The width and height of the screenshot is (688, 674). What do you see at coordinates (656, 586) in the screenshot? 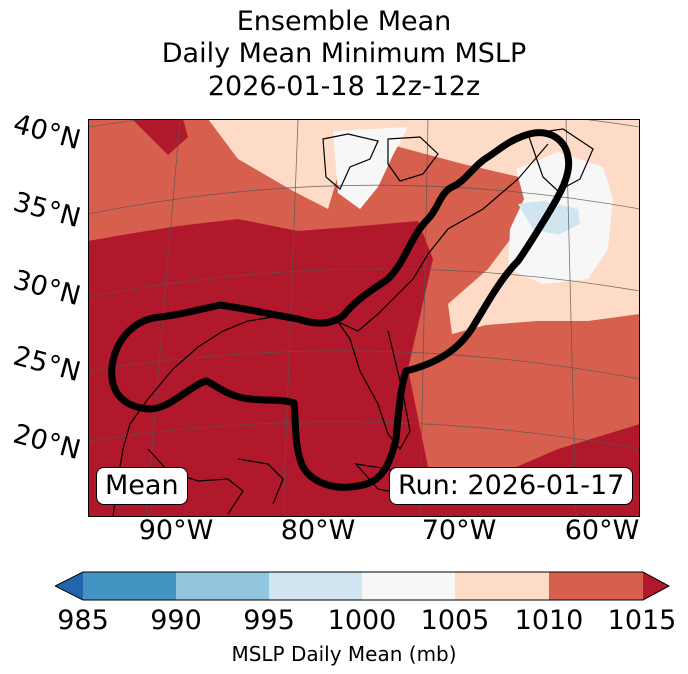
I see `colorbar-extend-high` at bounding box center [656, 586].